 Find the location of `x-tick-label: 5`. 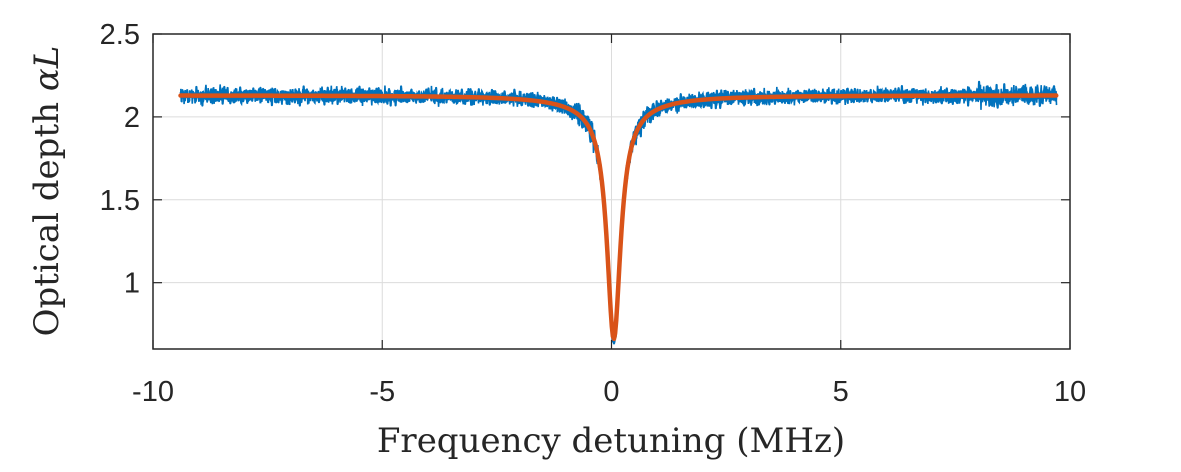

x-tick-label: 5 is located at coordinates (841, 392).